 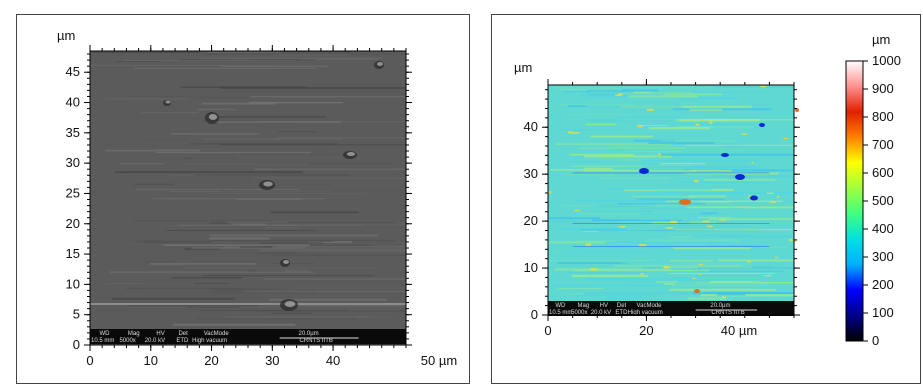 What do you see at coordinates (531, 220) in the screenshot?
I see `y-tick-label: 20` at bounding box center [531, 220].